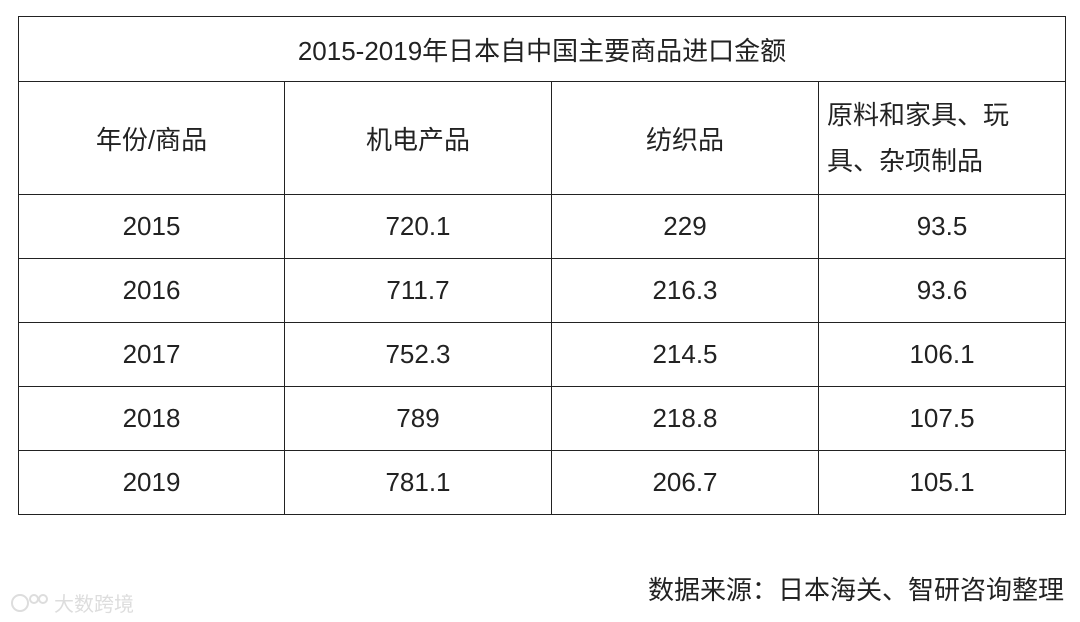  What do you see at coordinates (855, 590) in the screenshot?
I see `source-note: 数据来源：日本海关、智研咨询整理` at bounding box center [855, 590].